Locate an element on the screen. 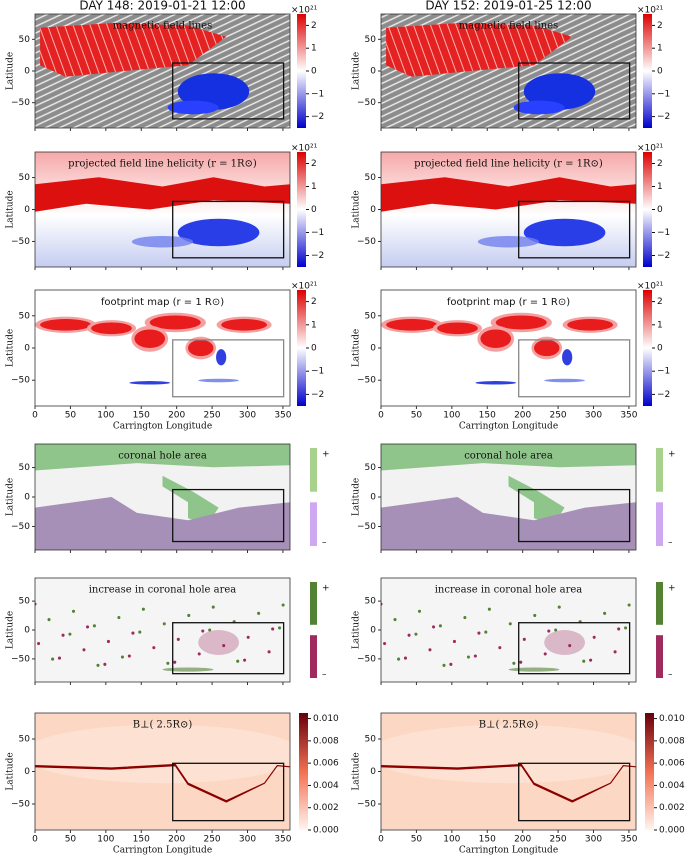 This screenshot has width=685, height=856. panel-label: footprint map (r = 1 R⊙) is located at coordinates (508, 302).